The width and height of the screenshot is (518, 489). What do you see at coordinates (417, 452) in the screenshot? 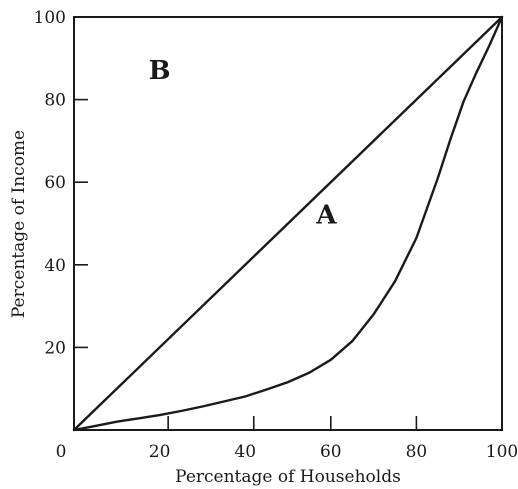
I see `x-tick-label-4: 80` at bounding box center [417, 452].